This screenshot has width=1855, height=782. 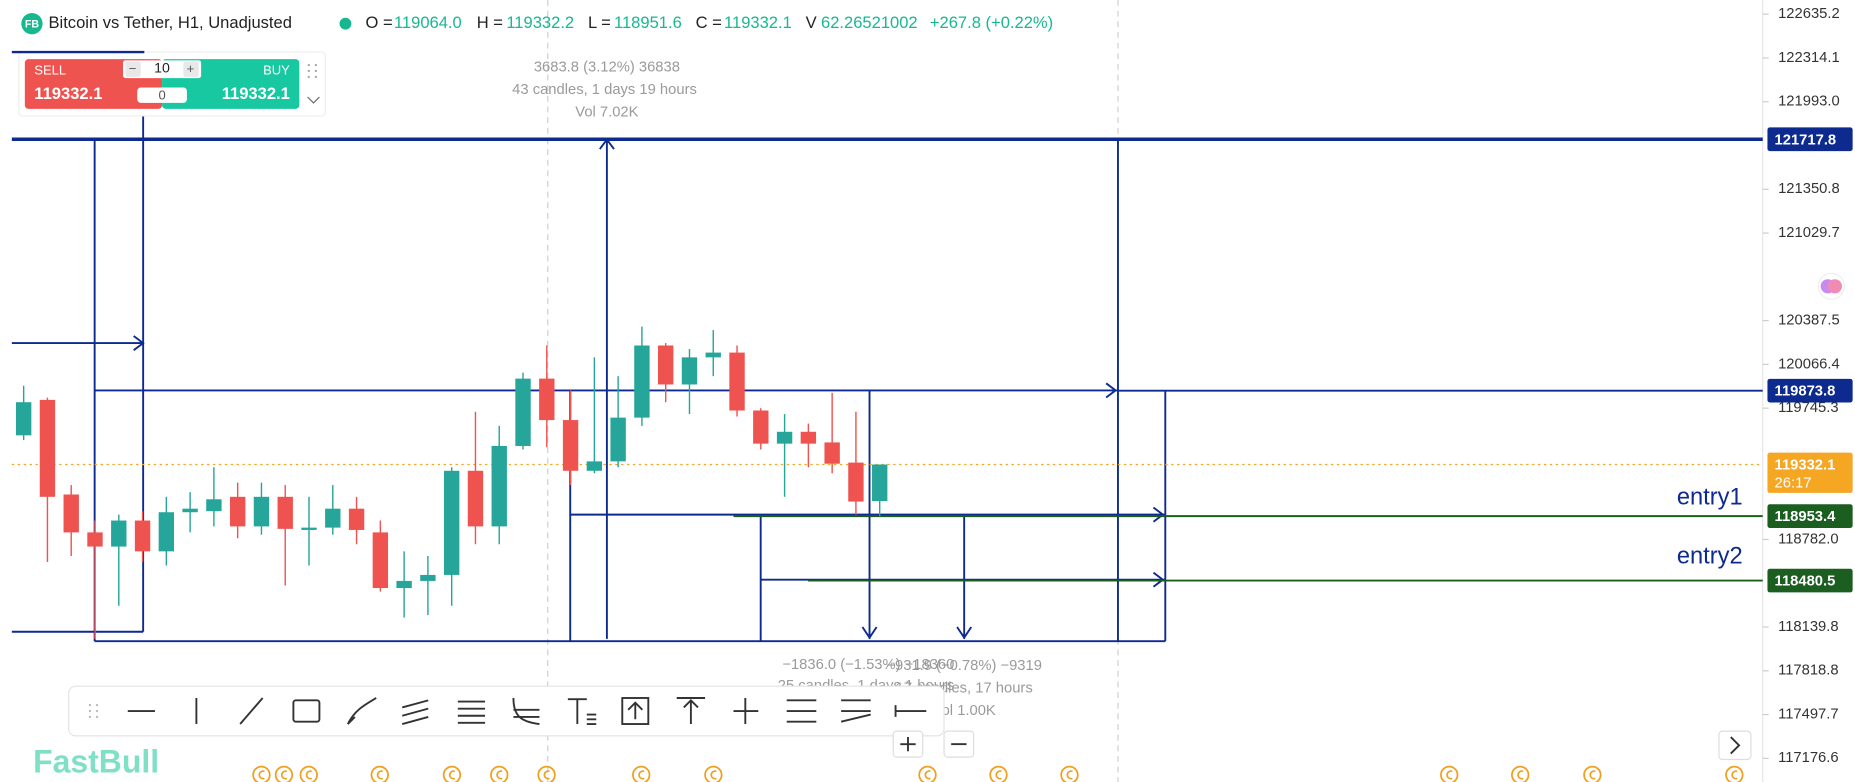 What do you see at coordinates (709, 22) in the screenshot?
I see `ohlc-label: C =` at bounding box center [709, 22].